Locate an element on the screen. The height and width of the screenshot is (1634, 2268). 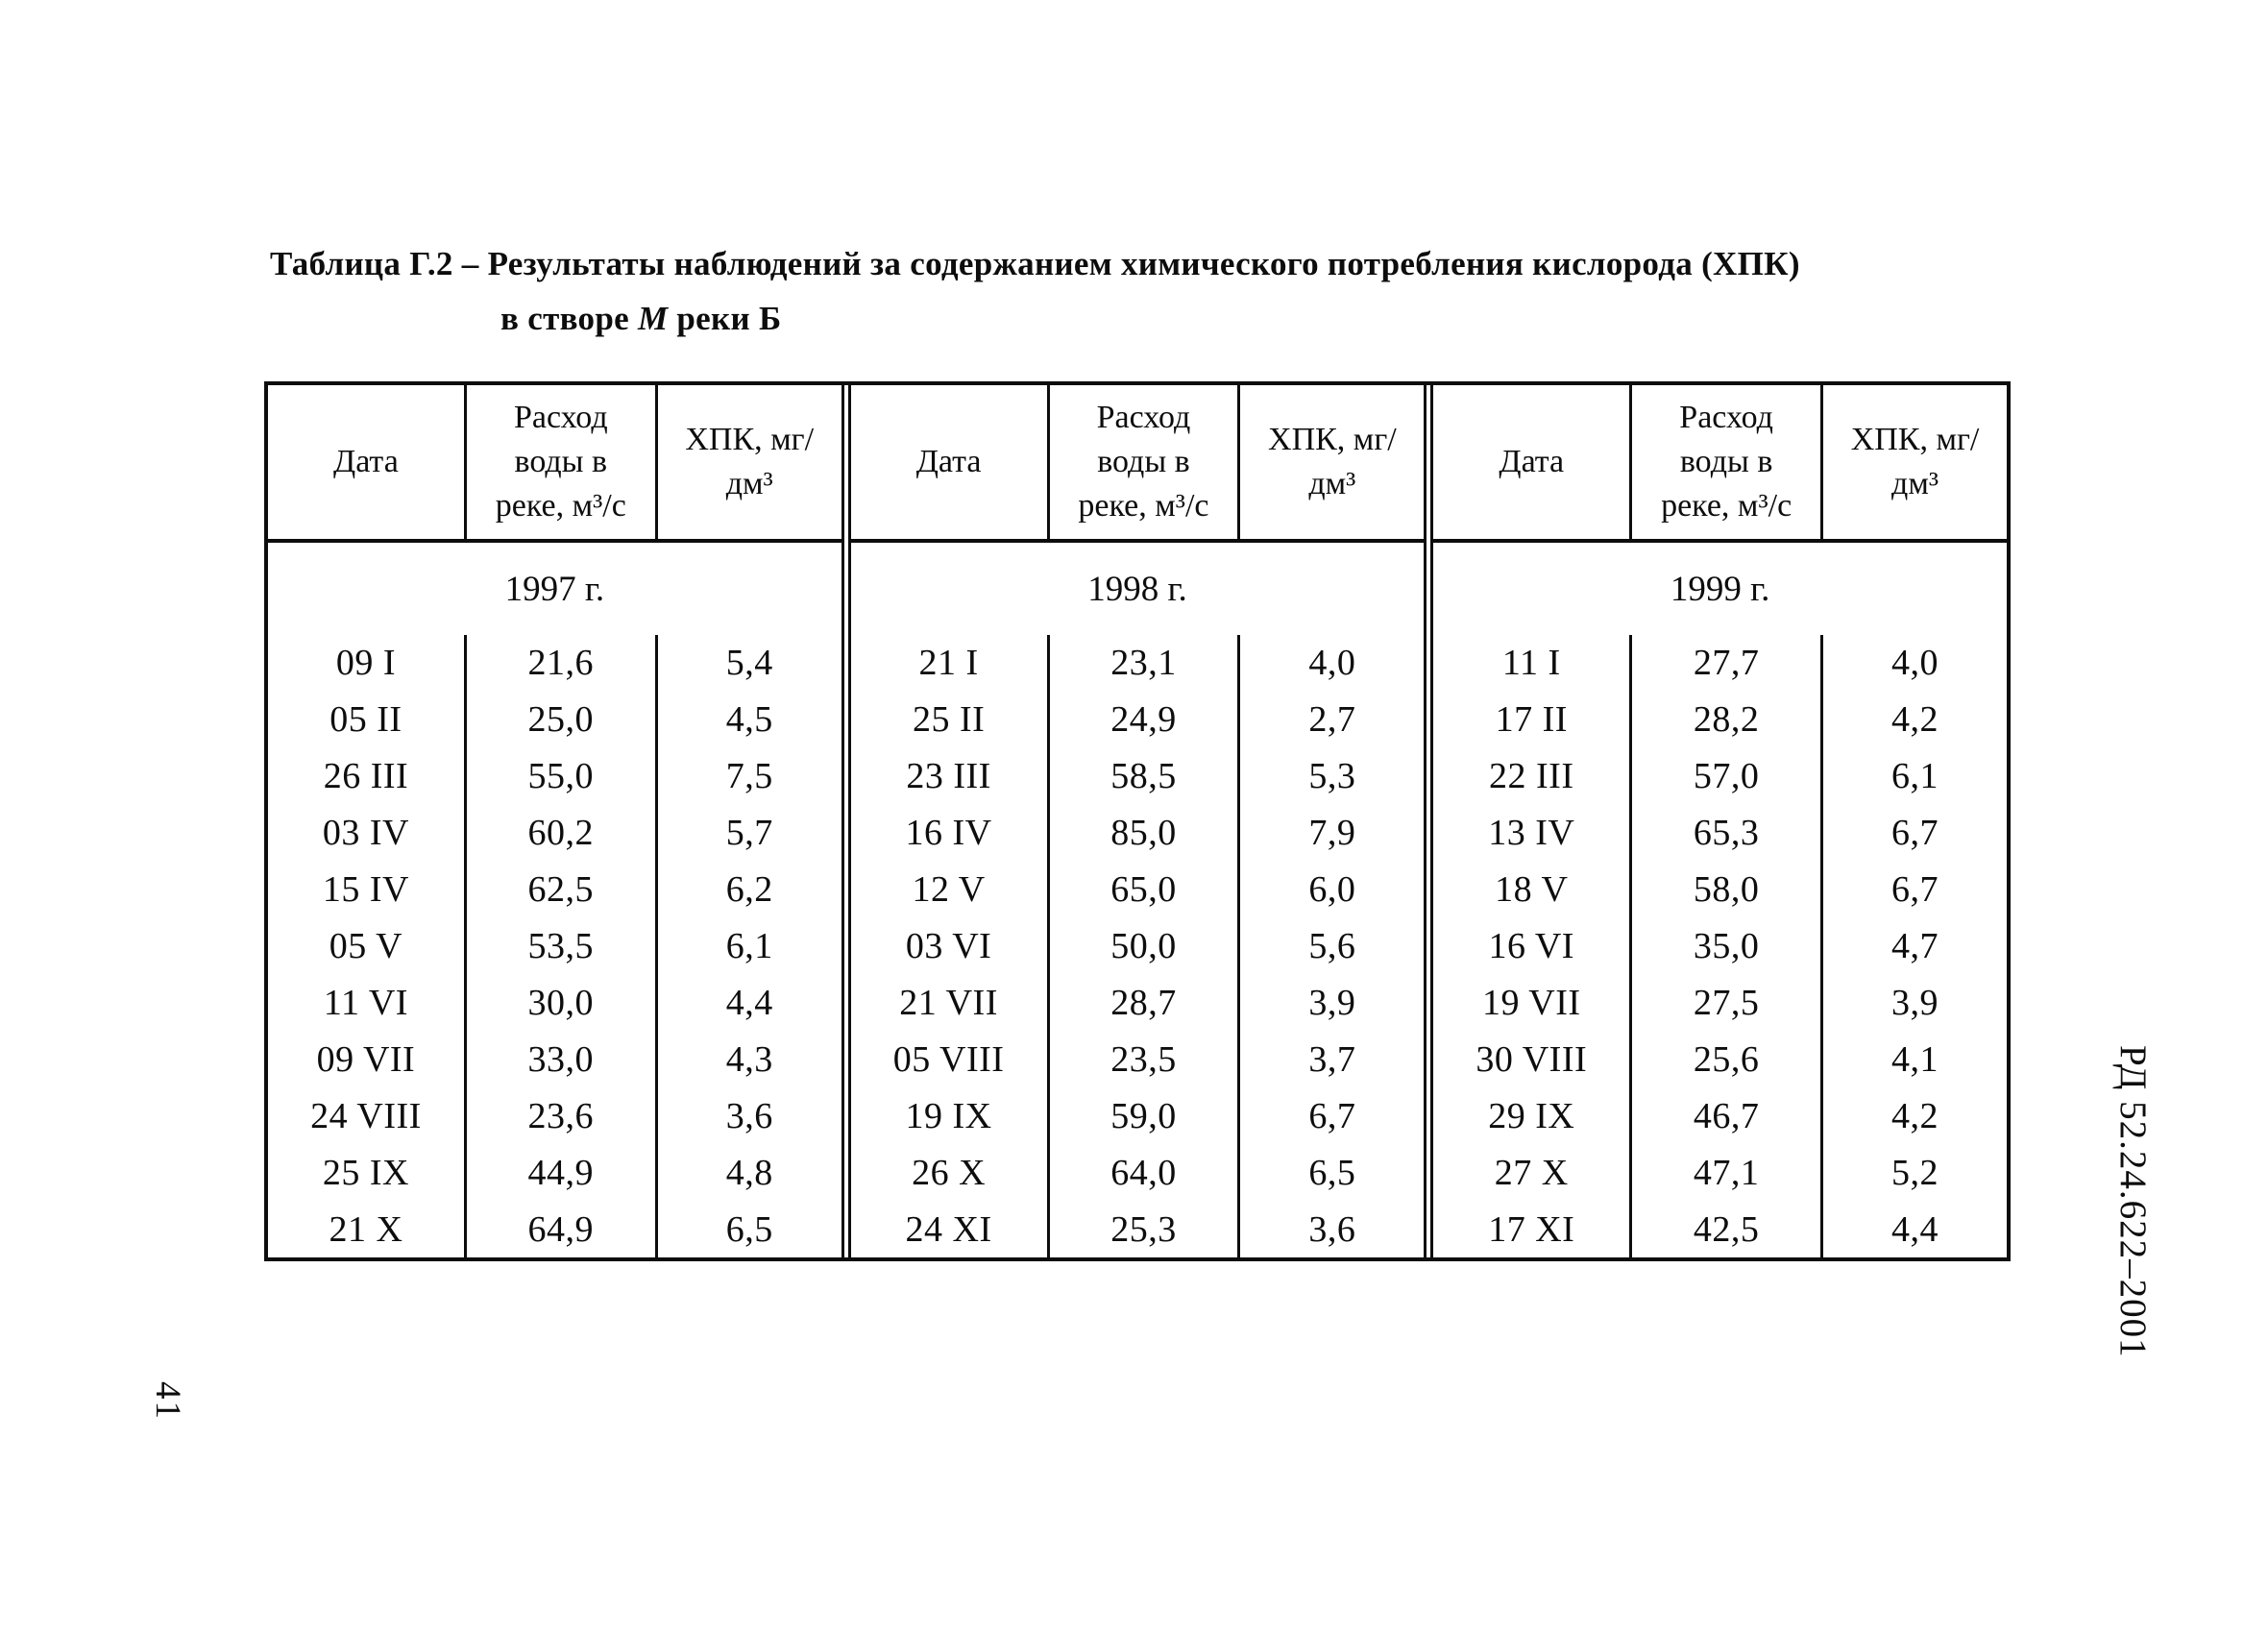
data-column: 4,0 4,2 6,1 6,7 6,7 4,7 3,9 4,1 4,2 5,2 4,4 is located at coordinates (1915, 946).